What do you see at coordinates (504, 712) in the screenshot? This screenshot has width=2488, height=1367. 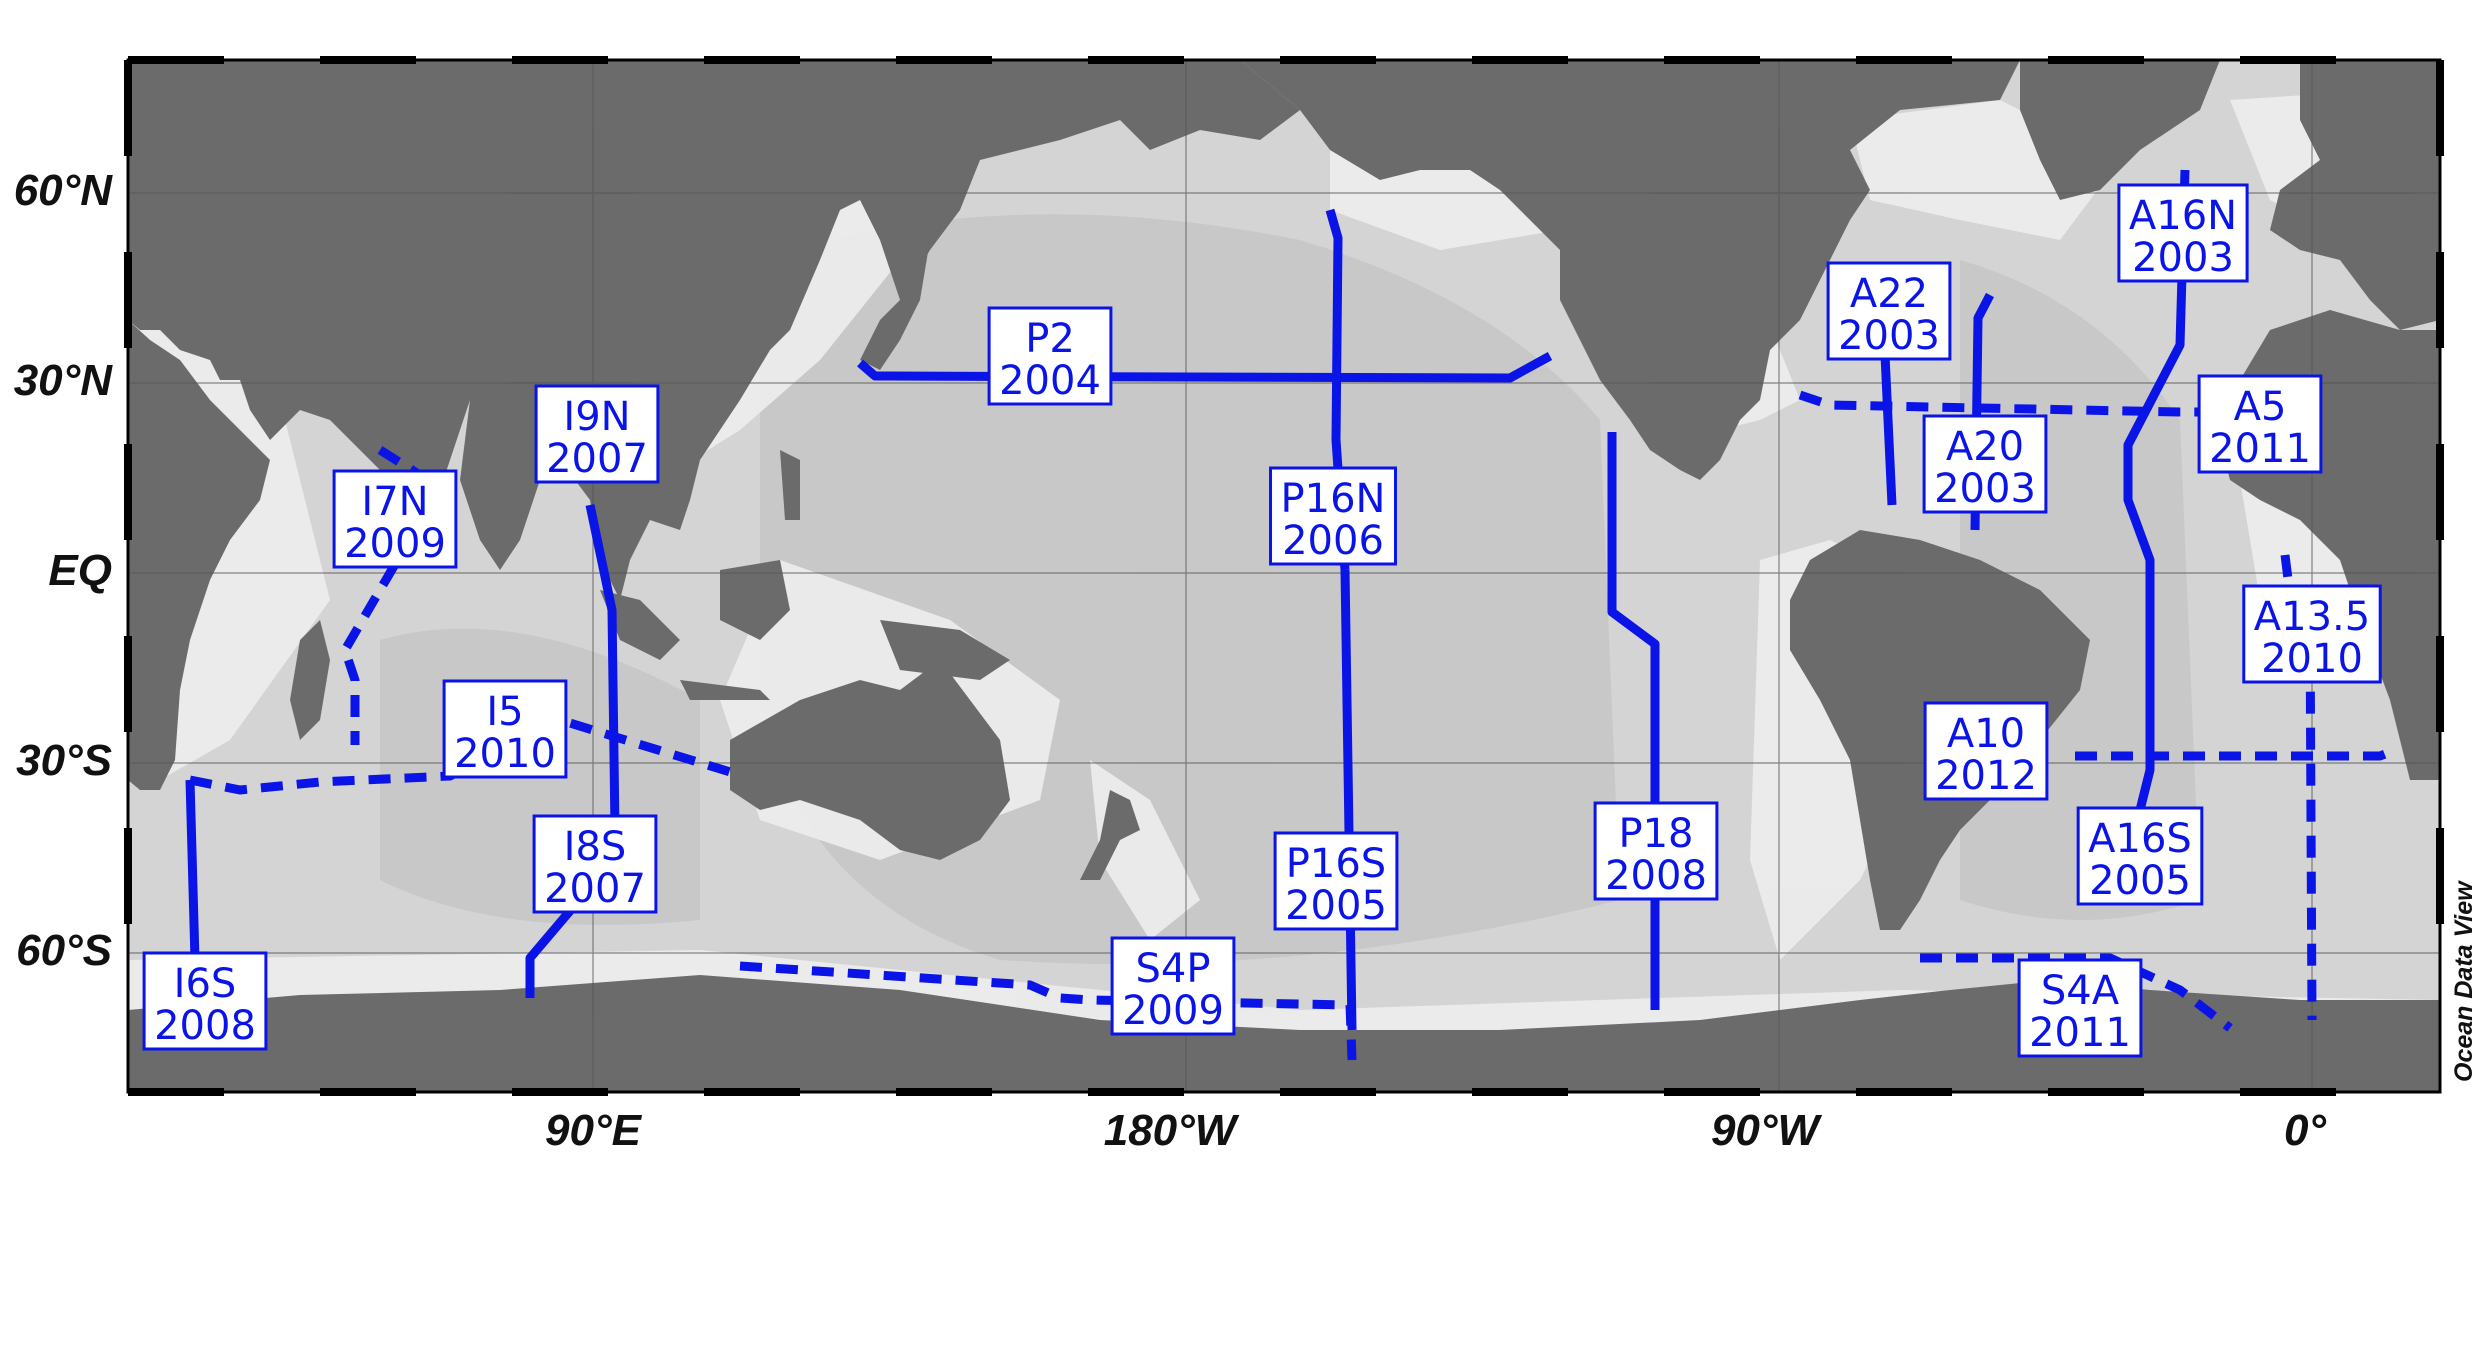 I see `section-id: I5` at bounding box center [504, 712].